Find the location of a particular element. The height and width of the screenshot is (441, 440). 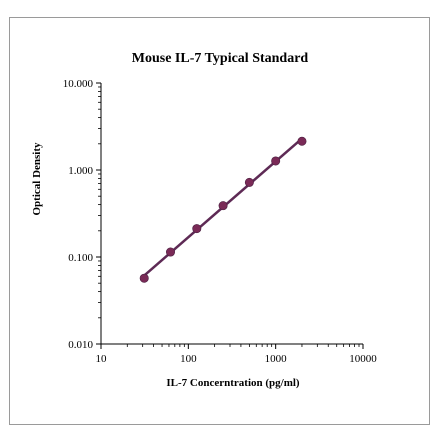

x-tick-label: 10 is located at coordinates (102, 359).